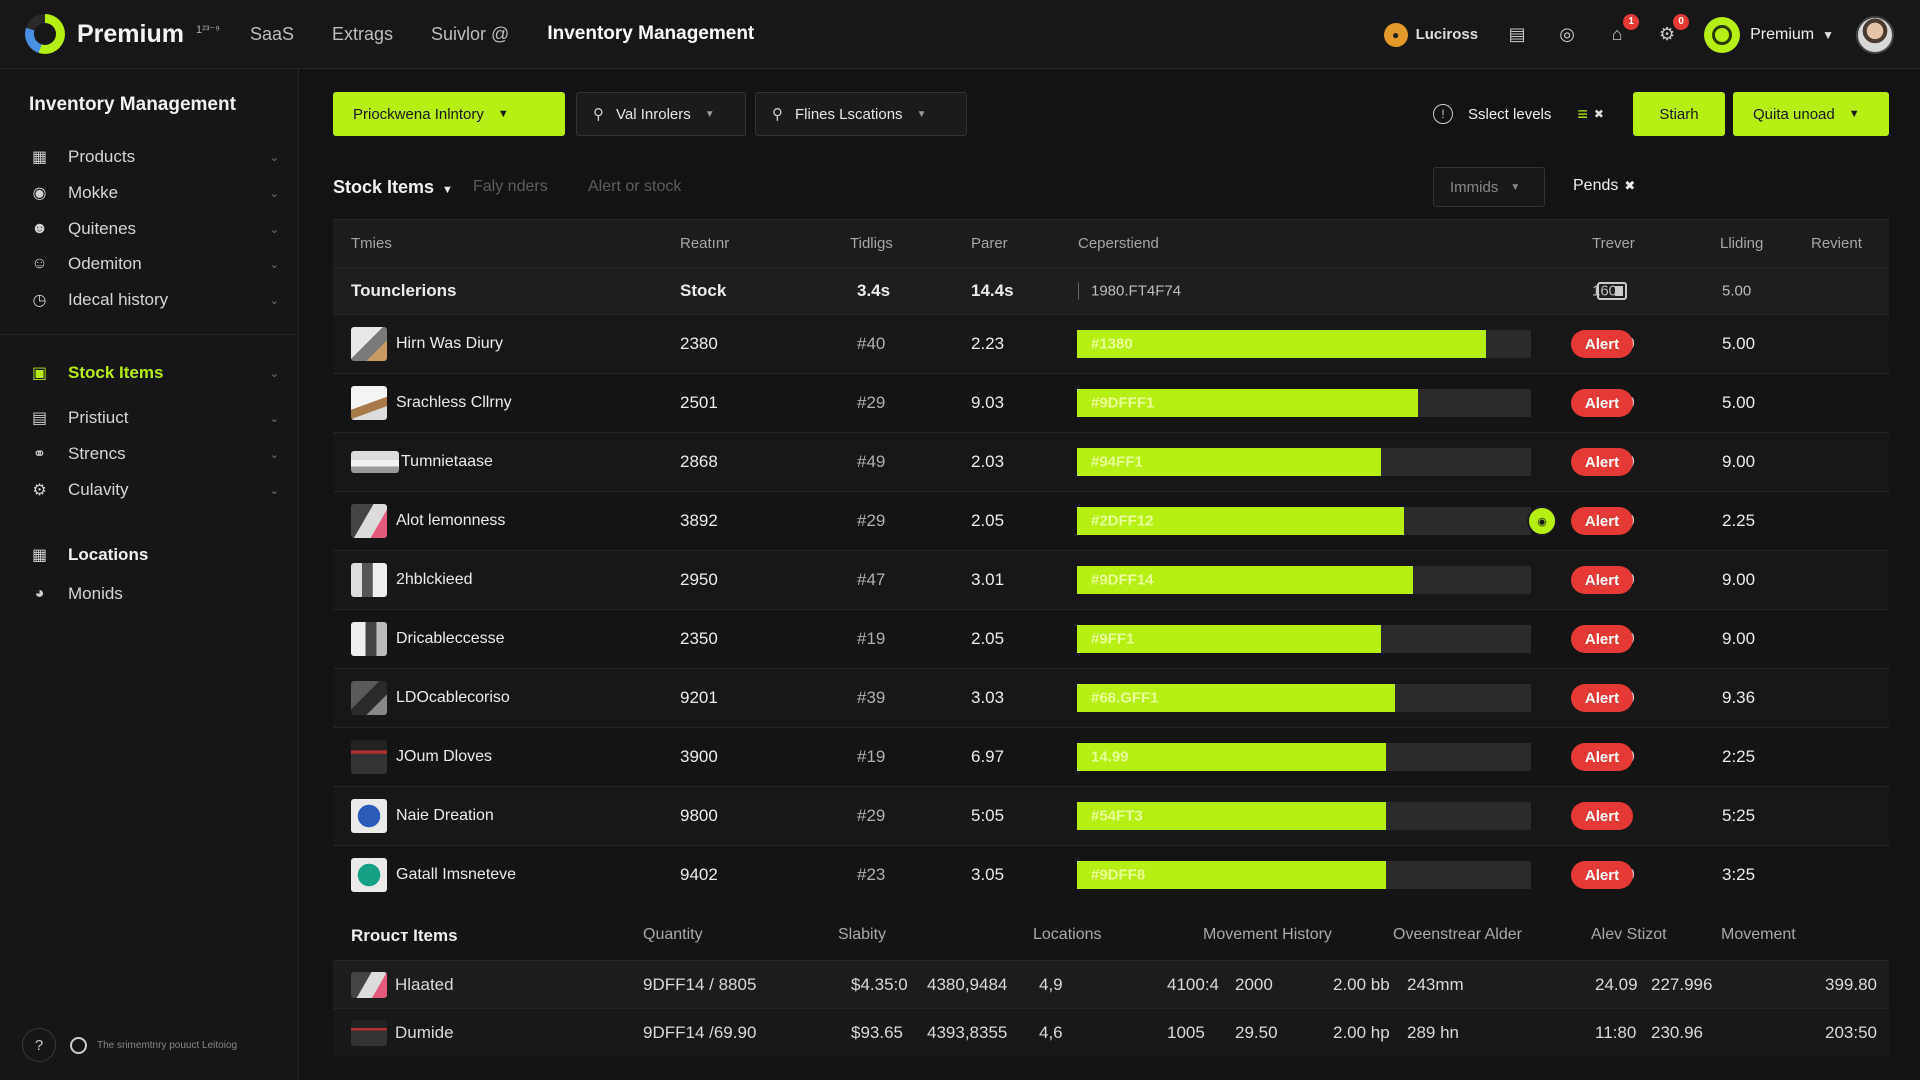 The image size is (1920, 1080). I want to click on product-header-slabity: Slabity, so click(862, 934).